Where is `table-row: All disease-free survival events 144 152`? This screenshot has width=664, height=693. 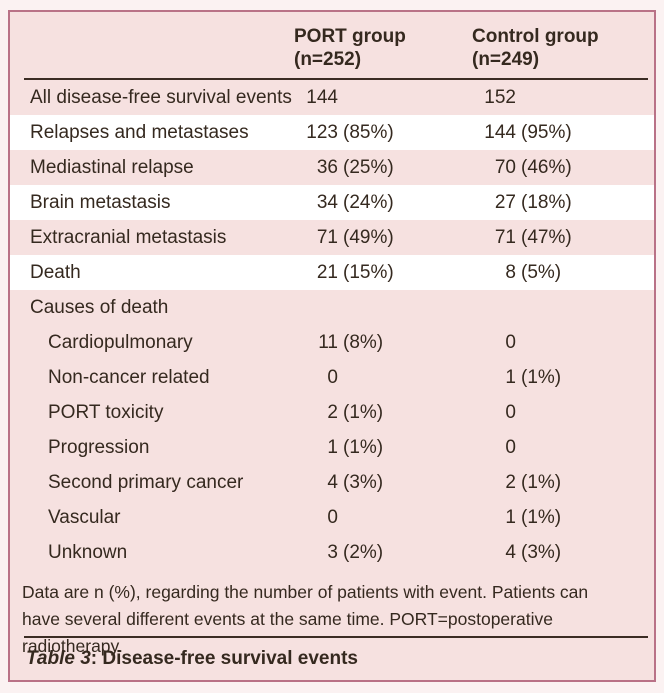 table-row: All disease-free survival events 144 152 is located at coordinates (332, 97).